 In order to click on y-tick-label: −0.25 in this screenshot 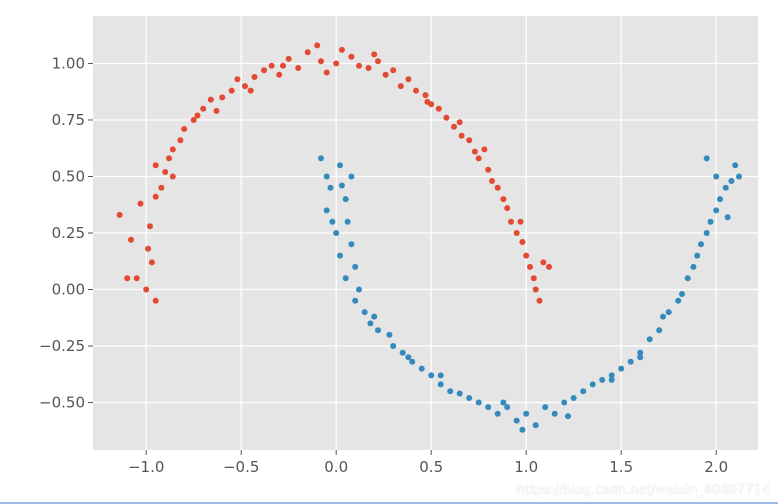, I will do `click(62, 346)`.